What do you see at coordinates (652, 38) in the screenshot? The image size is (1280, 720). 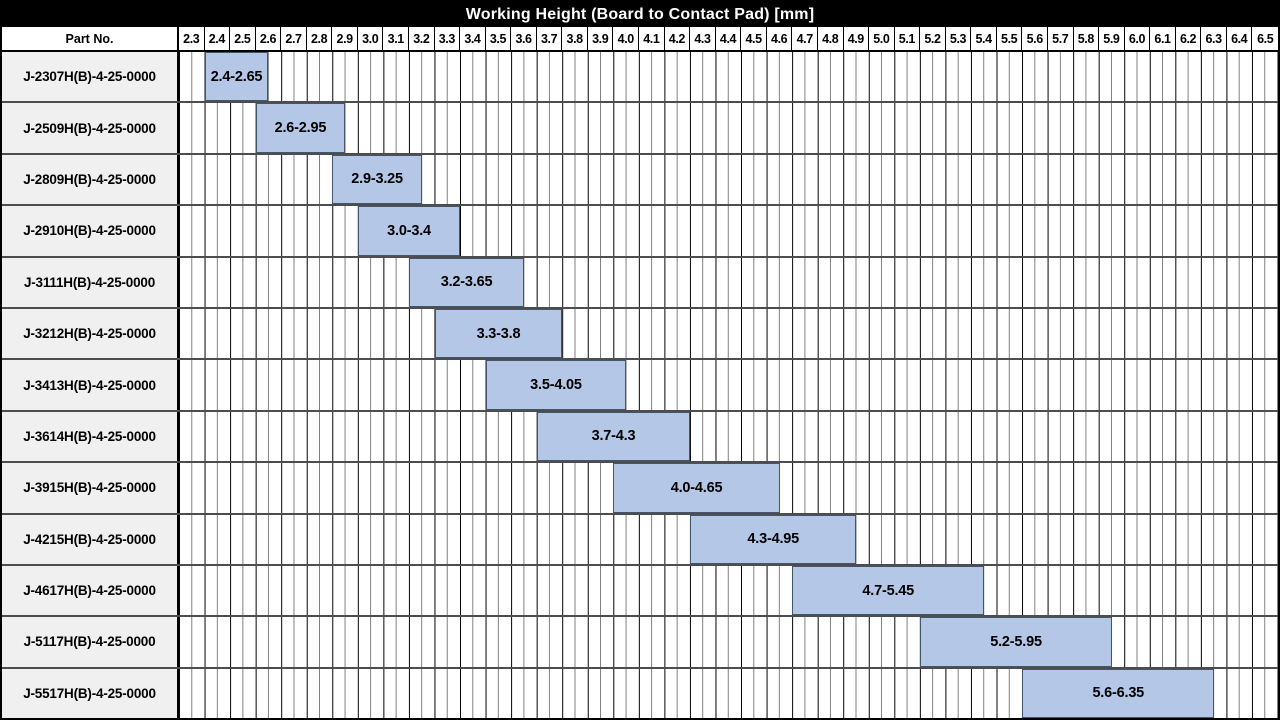 I see `axis-tick-label: 4.1` at bounding box center [652, 38].